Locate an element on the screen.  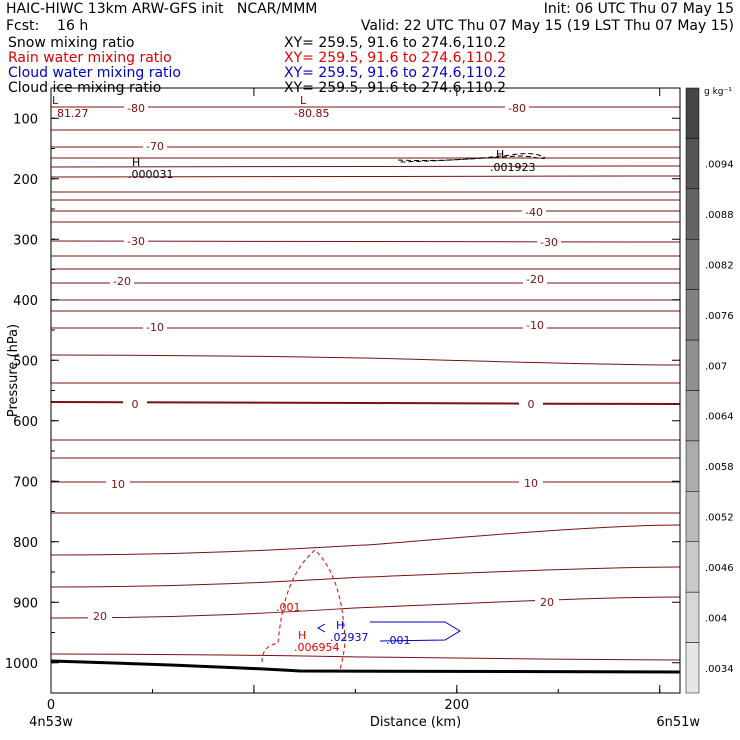
extremum-value: .000031 is located at coordinates (151, 174).